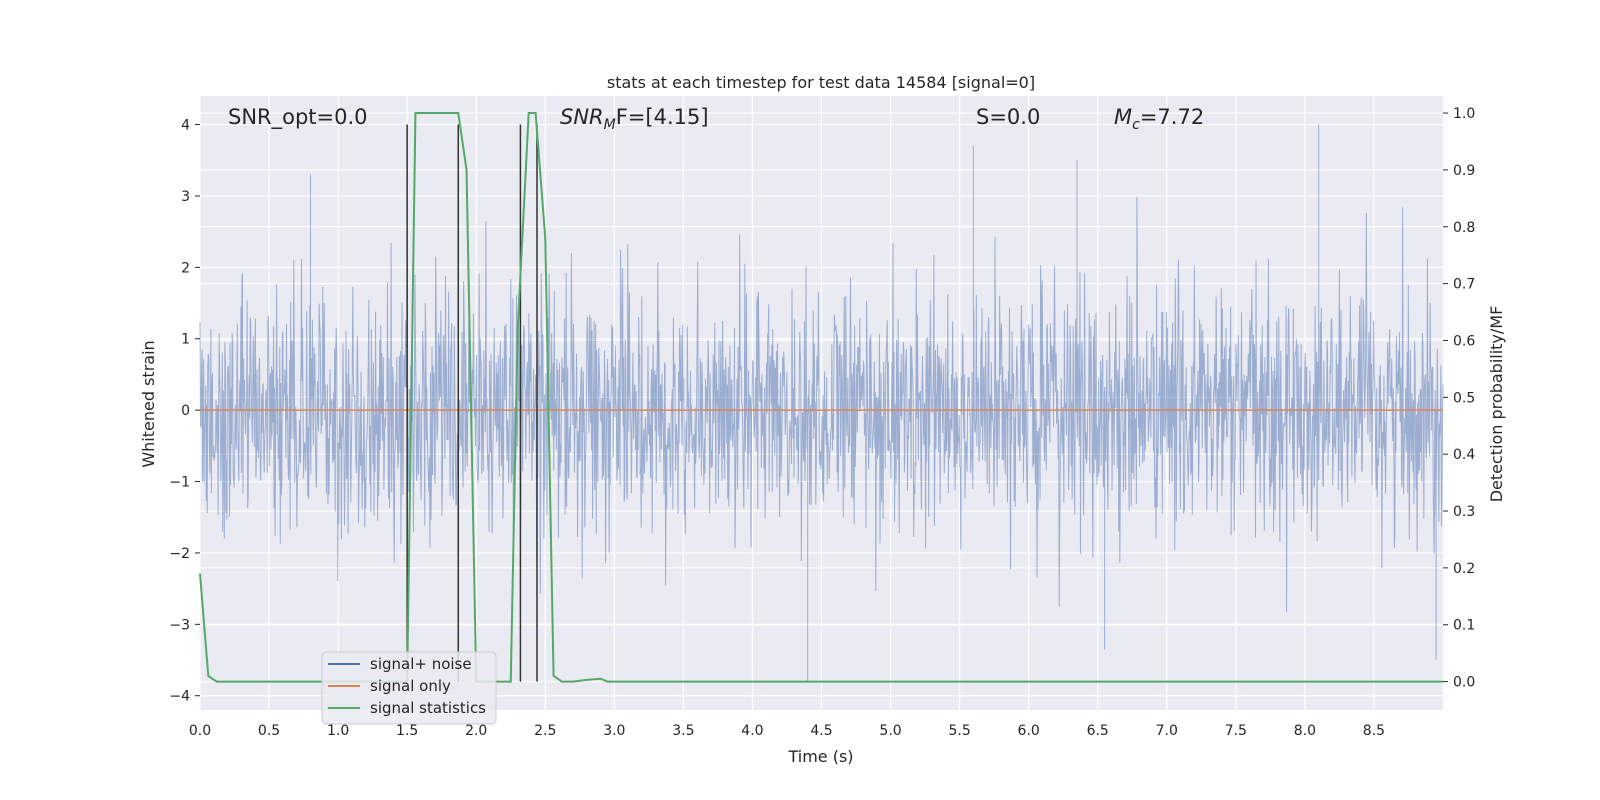 Image resolution: width=1600 pixels, height=800 pixels. I want to click on y-right-tick-label: 0.3, so click(1464, 512).